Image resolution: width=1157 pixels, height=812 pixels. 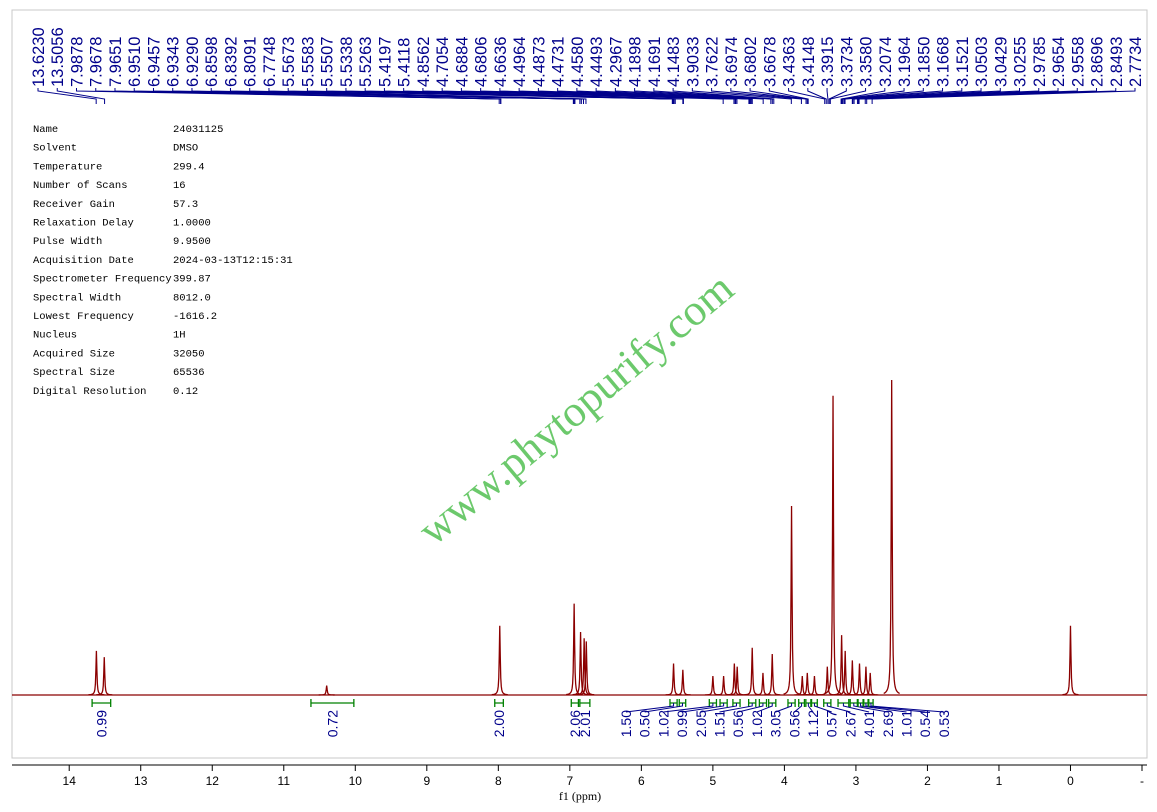 I want to click on x-tick-label: 8, so click(x=498, y=781).